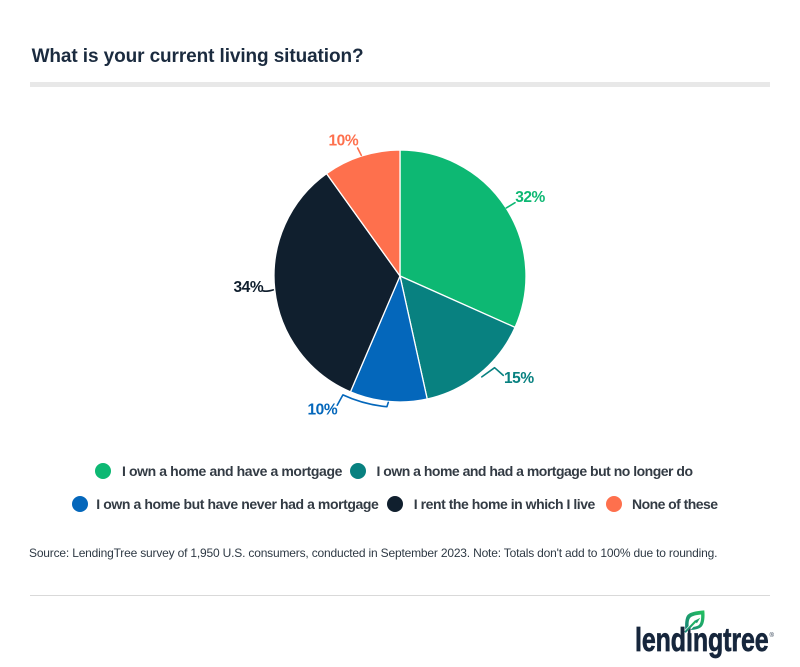  I want to click on svg-text: lendıngtree, so click(702, 641).